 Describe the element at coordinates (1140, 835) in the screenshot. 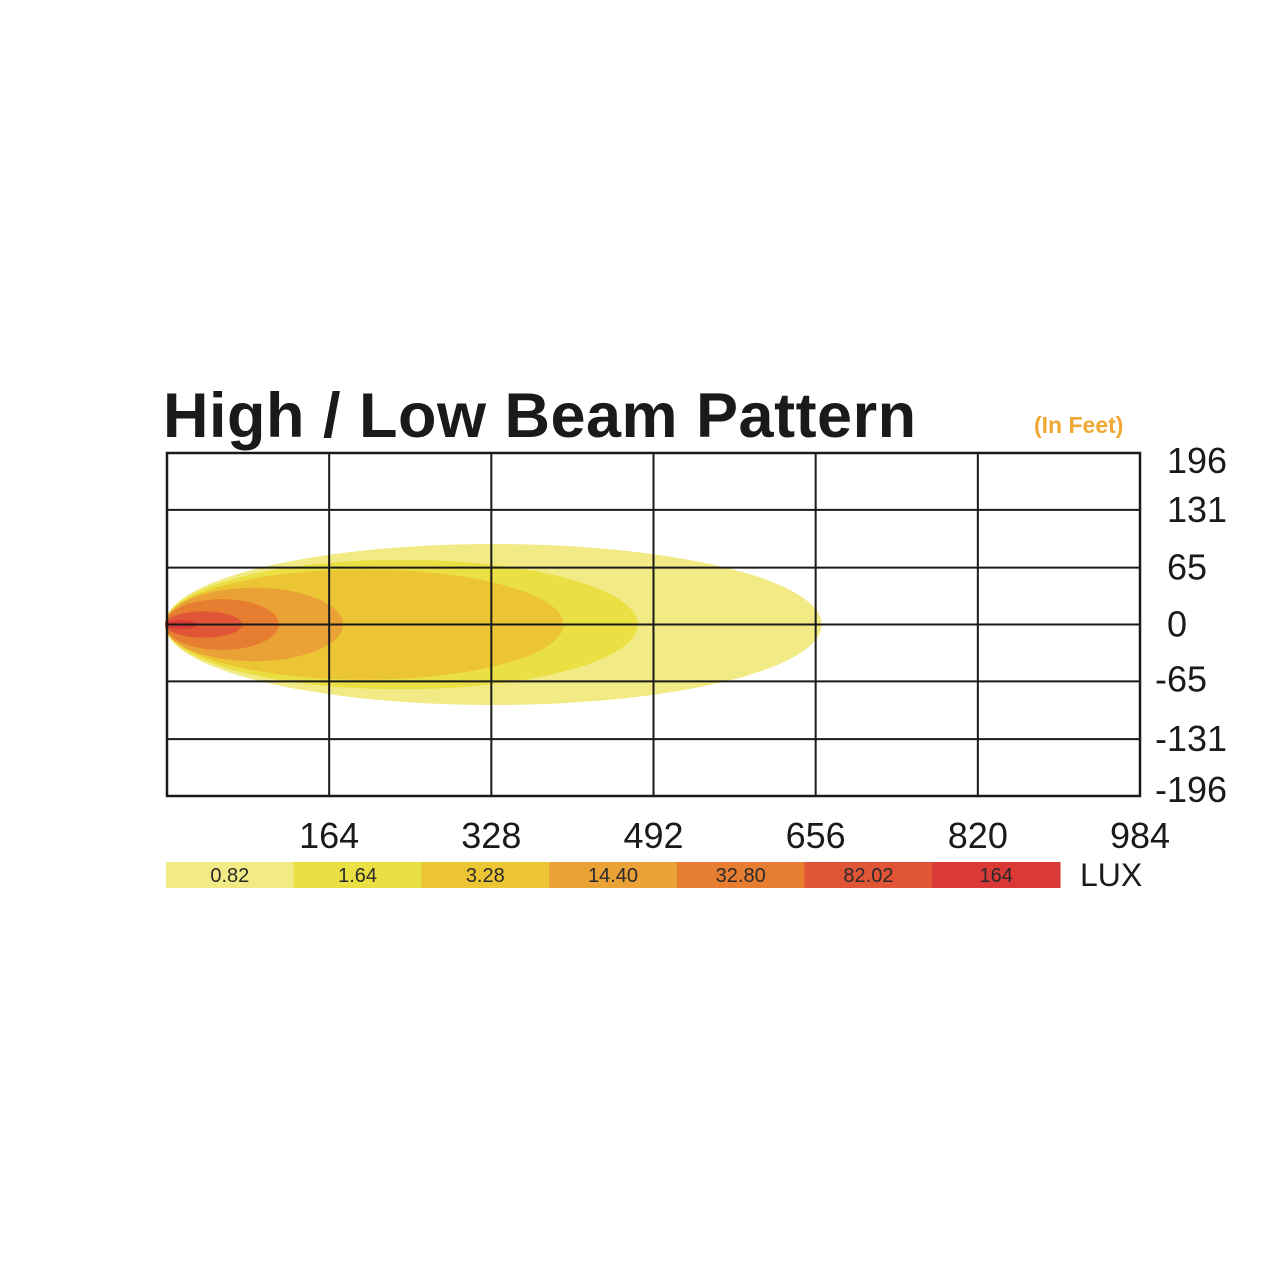

I see `x-tick-label: 984` at that location.